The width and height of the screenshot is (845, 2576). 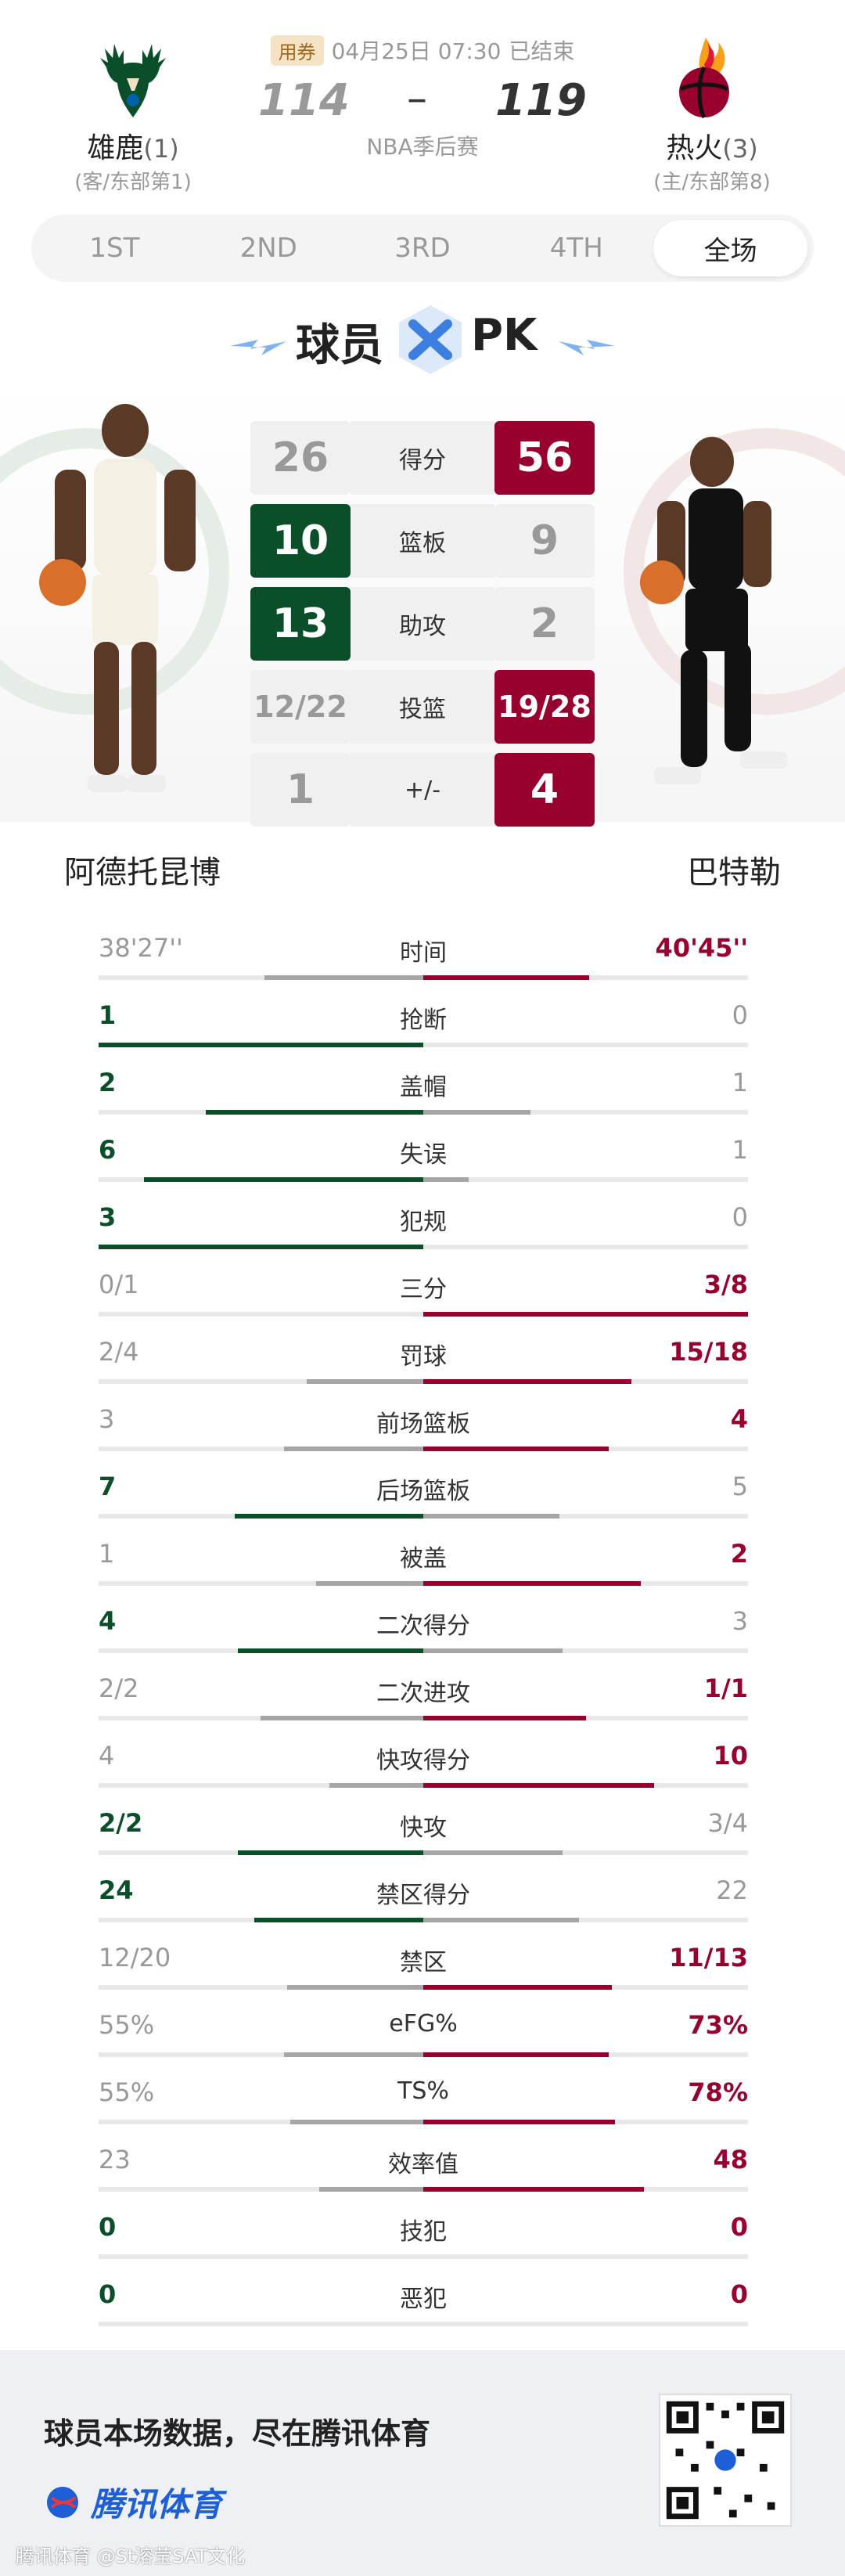 I want to click on stat-row: 12/20 禁区 11/13, so click(x=424, y=1968).